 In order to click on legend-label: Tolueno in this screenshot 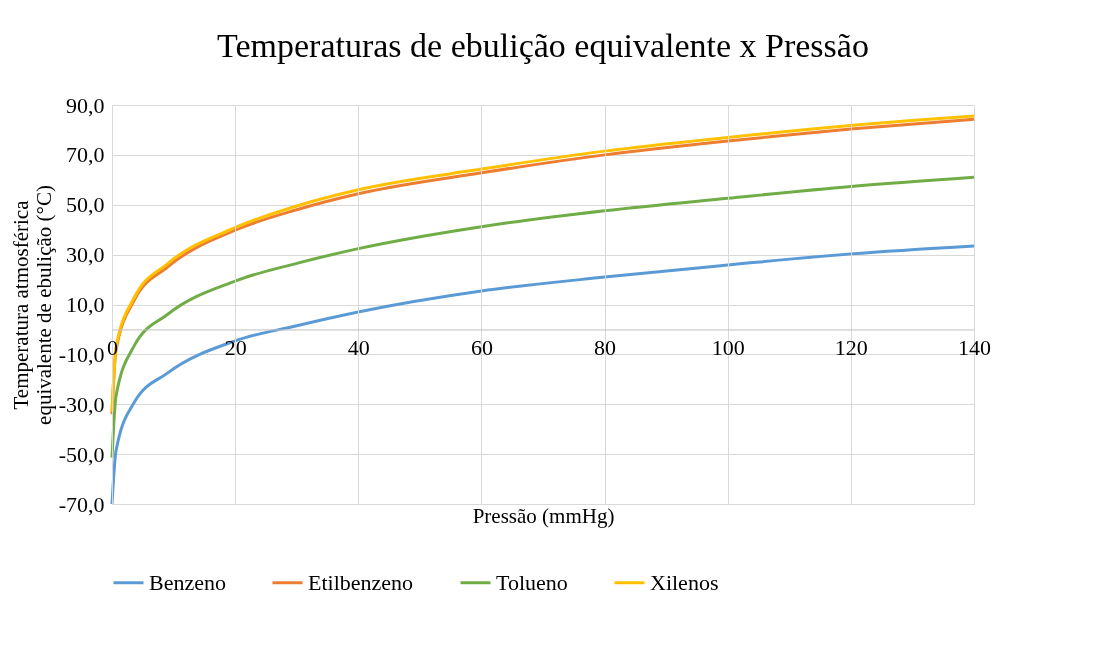, I will do `click(532, 582)`.